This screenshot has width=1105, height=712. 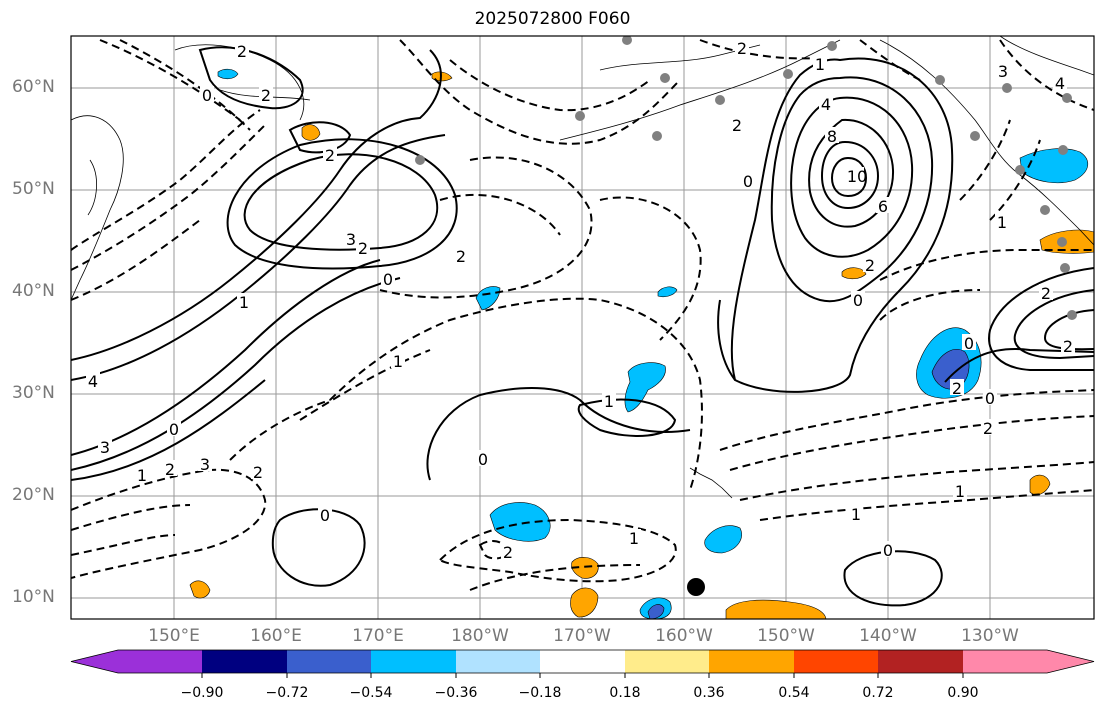 I want to click on orange-blob-f, so click(x=854, y=273).